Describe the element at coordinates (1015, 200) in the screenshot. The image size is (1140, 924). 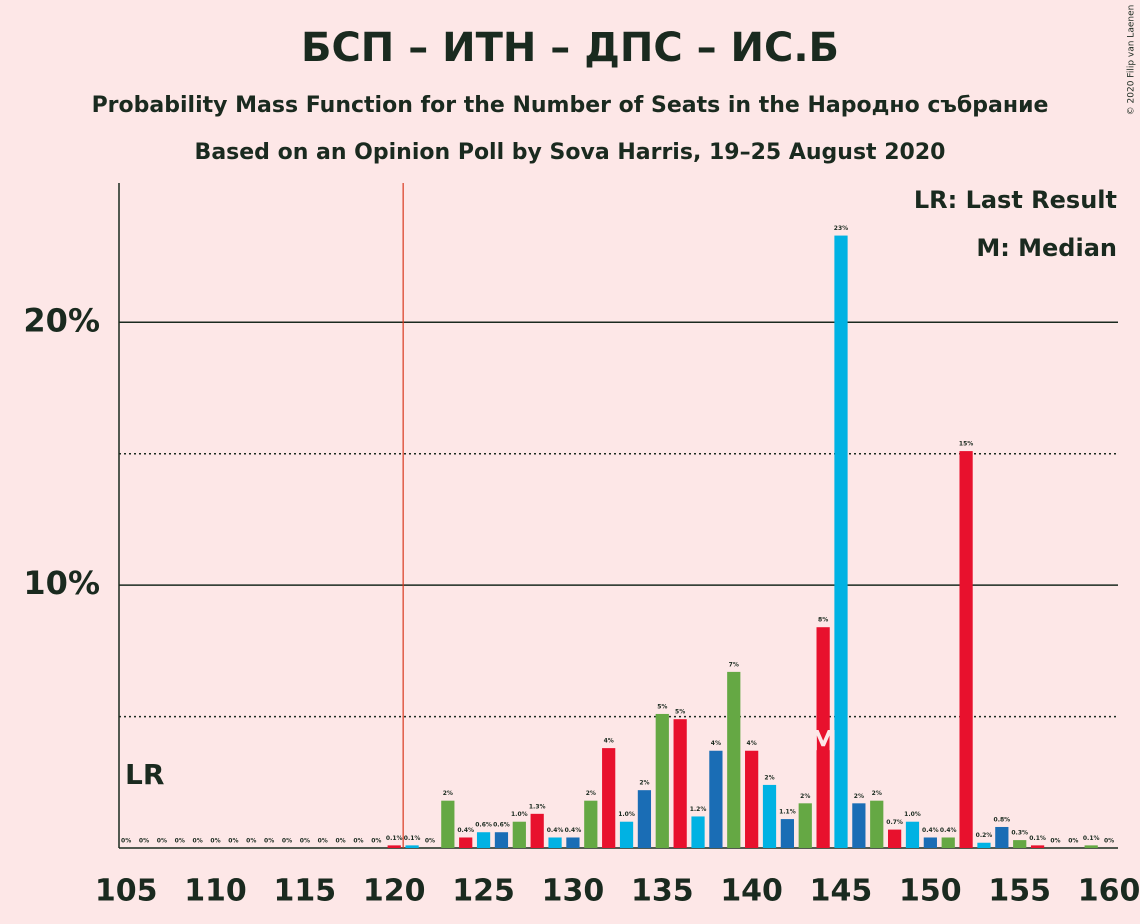
I see `legend-entry: LR: Last Result` at that location.